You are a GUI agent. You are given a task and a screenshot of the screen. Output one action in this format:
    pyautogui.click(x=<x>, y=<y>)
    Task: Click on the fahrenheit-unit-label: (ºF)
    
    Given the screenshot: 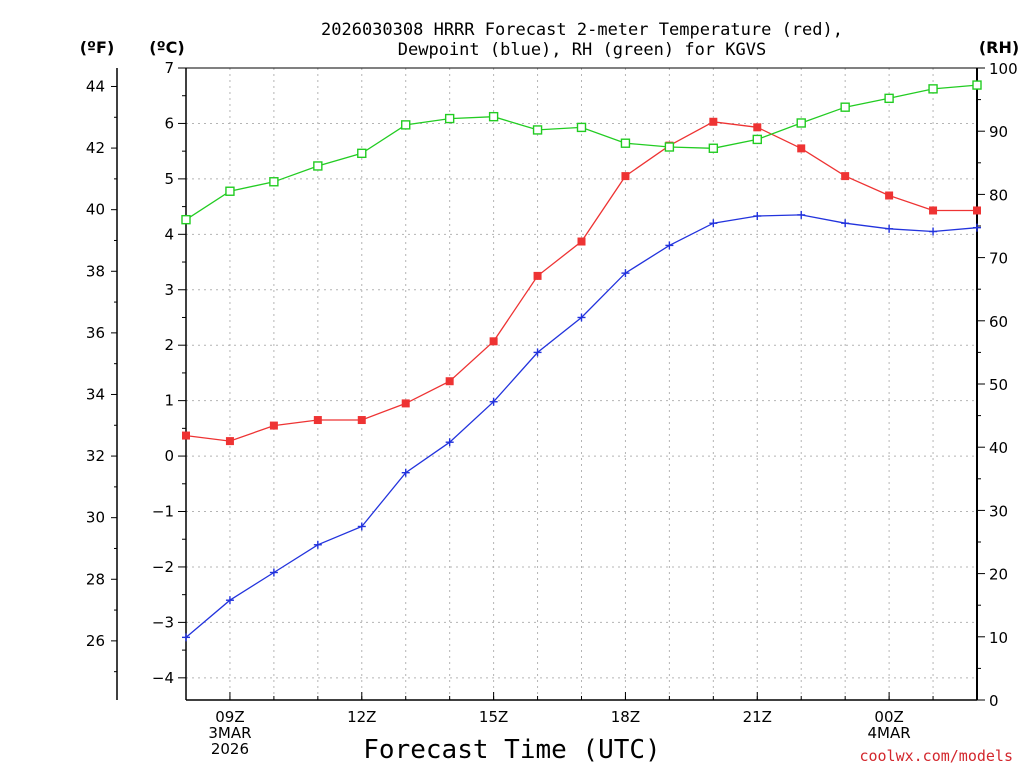 What is the action you would take?
    pyautogui.click(x=97, y=47)
    